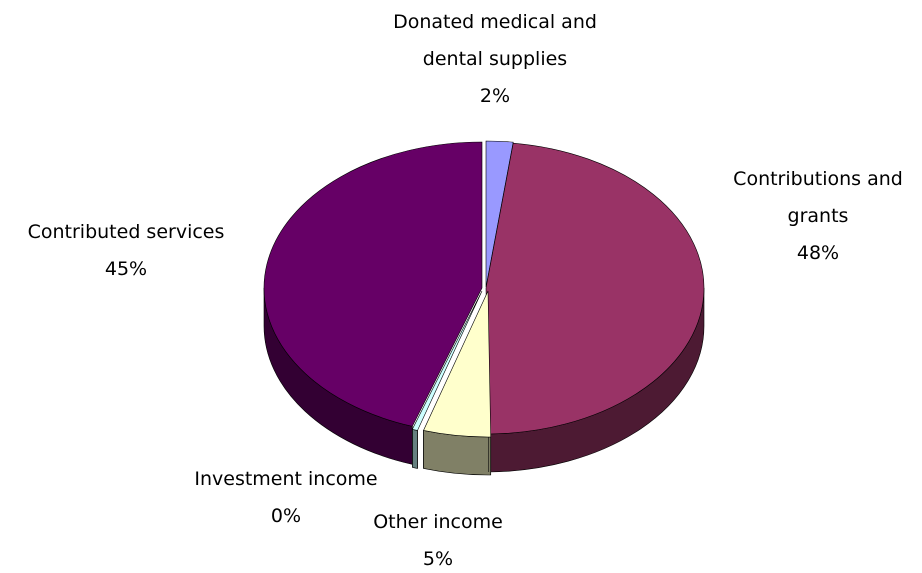 Image resolution: width=922 pixels, height=573 pixels. What do you see at coordinates (415, 448) in the screenshot?
I see `pie-side-investment-income` at bounding box center [415, 448].